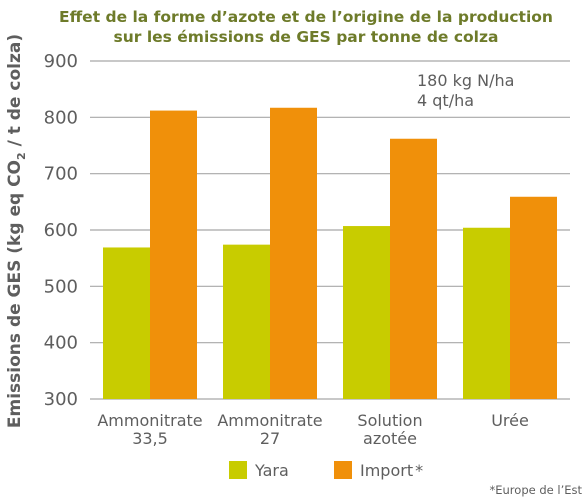 Image resolution: width=587 pixels, height=498 pixels. Describe the element at coordinates (536, 490) in the screenshot. I see `footnote: *Europe de l’Est` at that location.